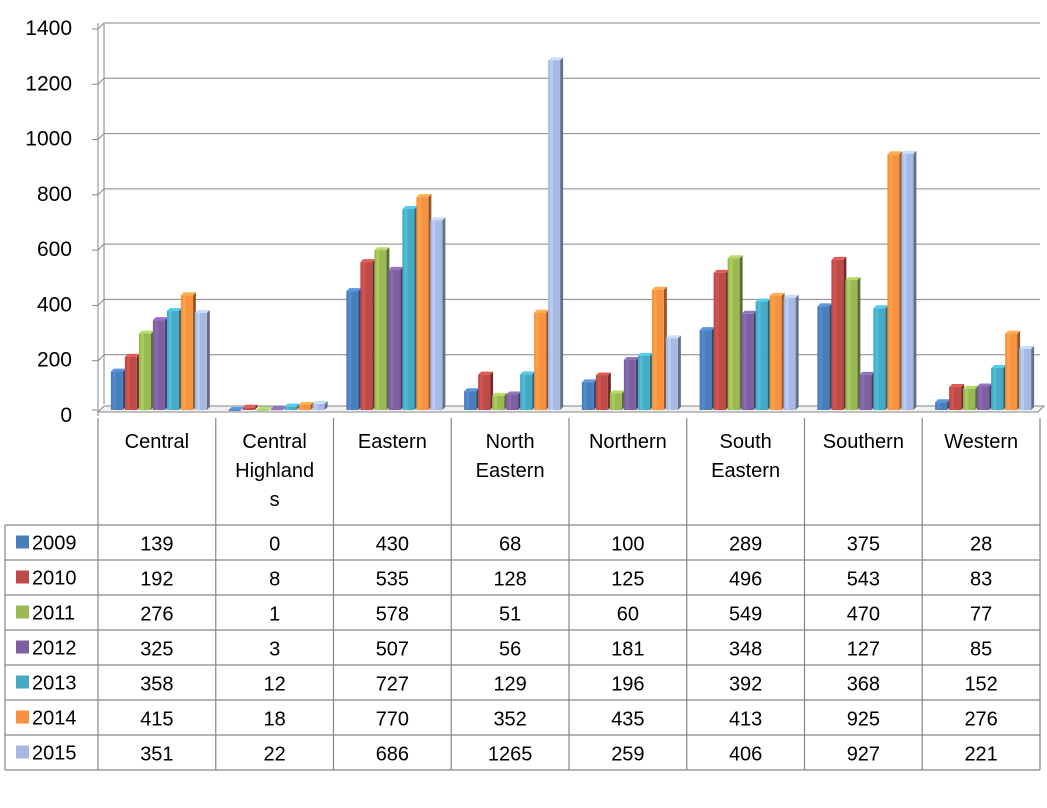 This screenshot has height=808, width=1047. What do you see at coordinates (275, 720) in the screenshot?
I see `table-cell-value: 18` at bounding box center [275, 720].